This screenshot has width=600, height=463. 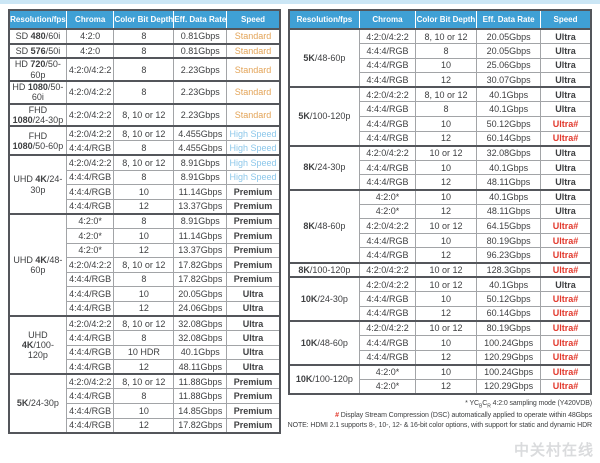 What do you see at coordinates (253, 20) in the screenshot?
I see `column-header: Speed` at bounding box center [253, 20].